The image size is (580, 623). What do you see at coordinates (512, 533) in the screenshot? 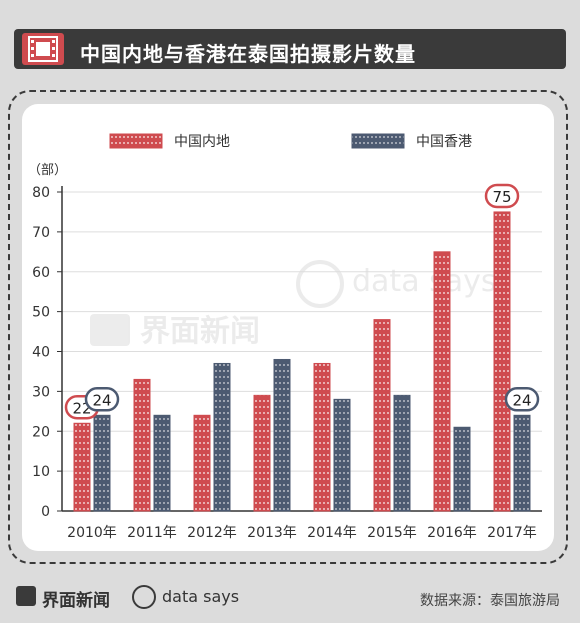
I see `x-tick-label: 2017年` at bounding box center [512, 533].